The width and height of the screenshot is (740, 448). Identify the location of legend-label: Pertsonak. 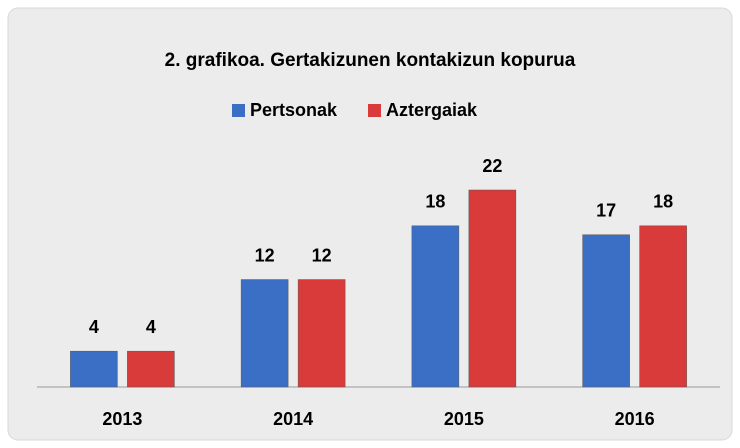
(294, 110).